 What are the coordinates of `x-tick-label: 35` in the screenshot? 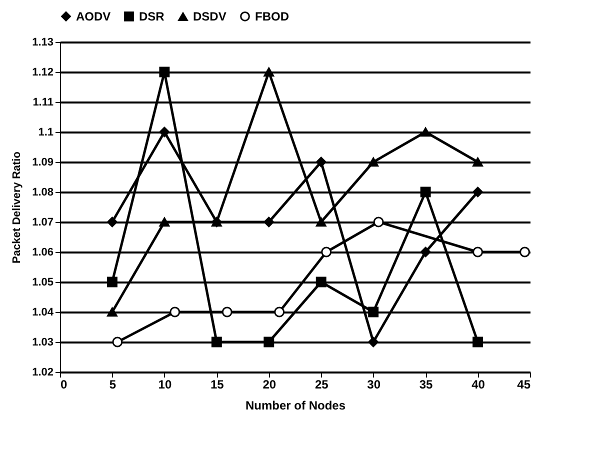 It's located at (426, 385).